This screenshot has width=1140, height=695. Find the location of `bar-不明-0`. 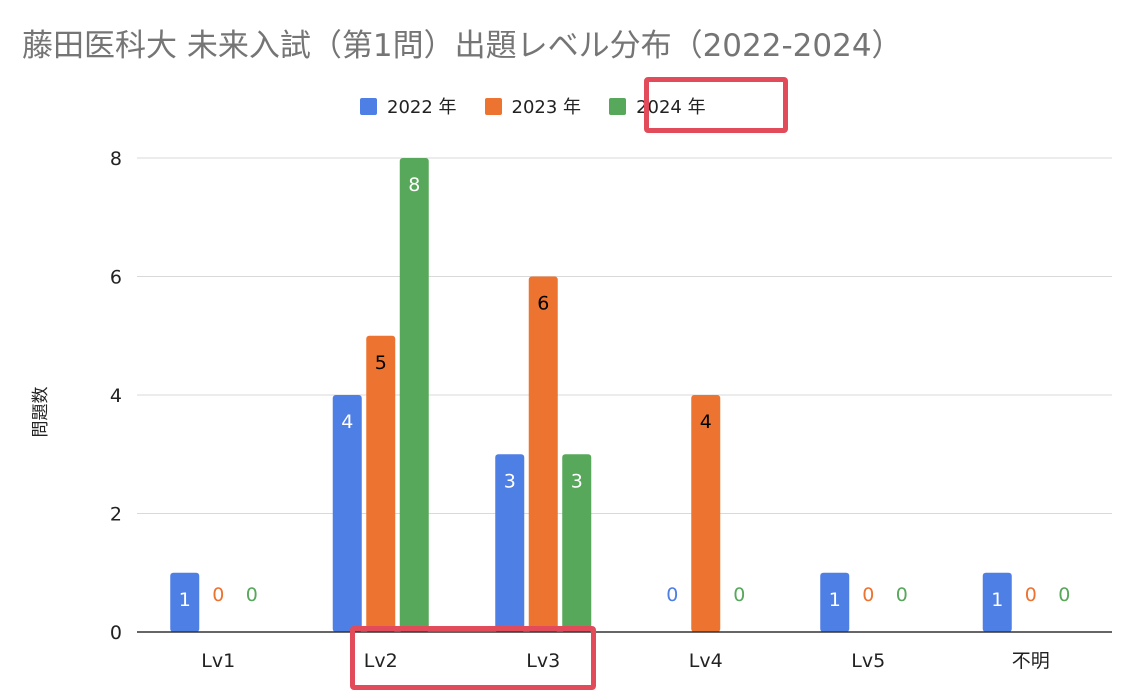

bar-不明-0 is located at coordinates (997, 602).